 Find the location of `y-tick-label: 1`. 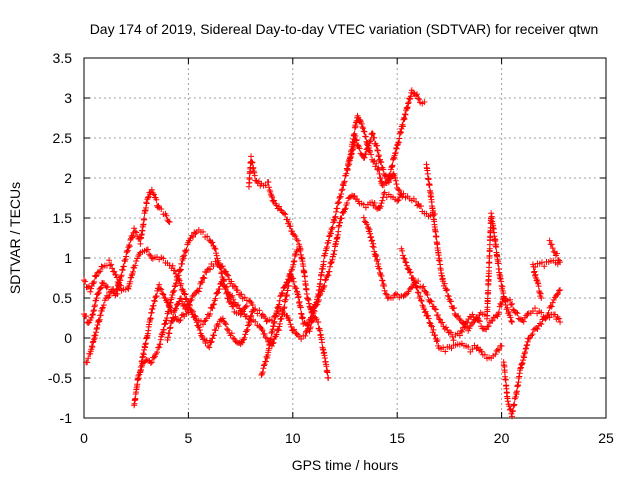

y-tick-label: 1 is located at coordinates (68, 258).